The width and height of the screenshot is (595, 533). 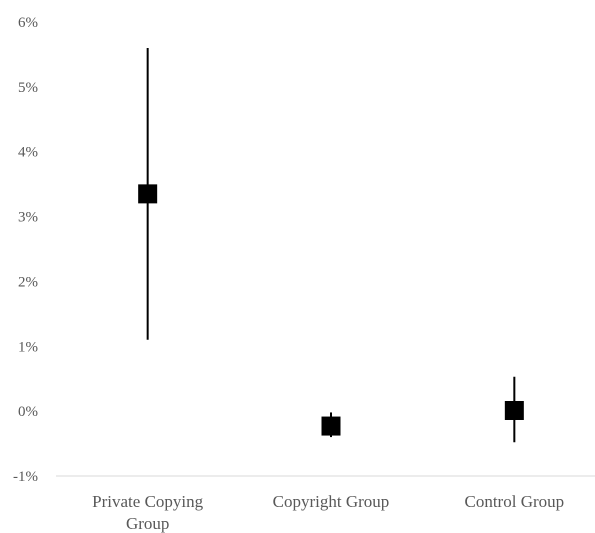 I want to click on y-axis-ticks: -1% 0% 1% 2% 3% 4% 5% 6%, so click(x=25, y=250).